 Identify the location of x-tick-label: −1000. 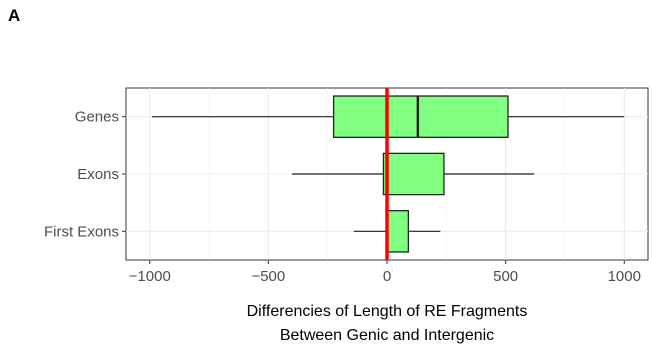
(150, 276).